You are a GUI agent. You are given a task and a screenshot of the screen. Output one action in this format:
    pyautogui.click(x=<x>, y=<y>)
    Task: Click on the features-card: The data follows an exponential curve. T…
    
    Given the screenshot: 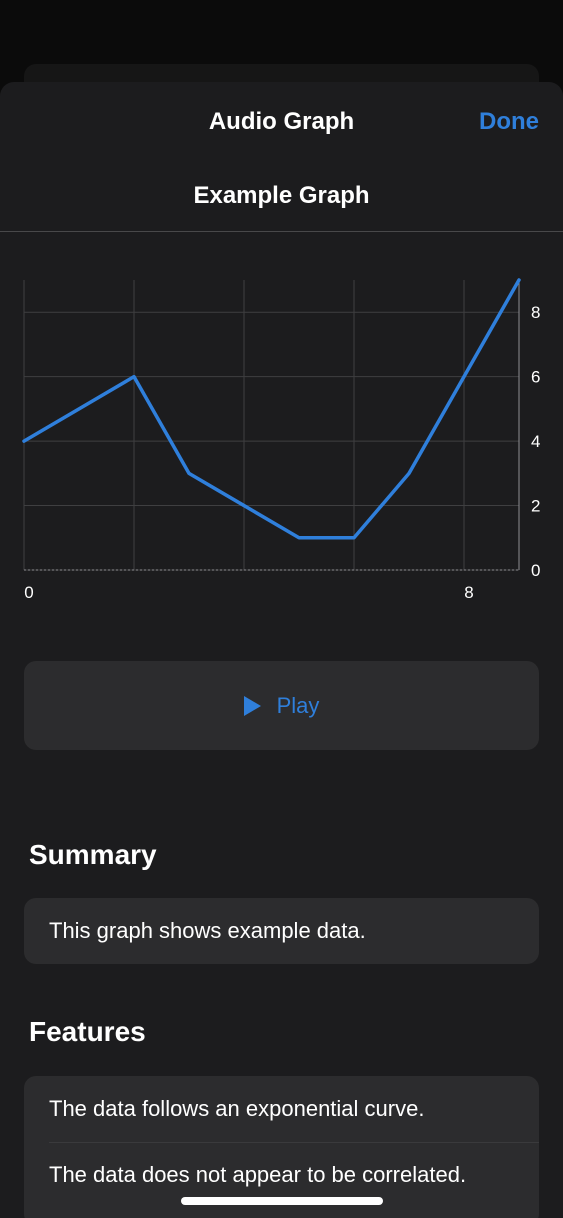 What is the action you would take?
    pyautogui.click(x=281, y=1147)
    